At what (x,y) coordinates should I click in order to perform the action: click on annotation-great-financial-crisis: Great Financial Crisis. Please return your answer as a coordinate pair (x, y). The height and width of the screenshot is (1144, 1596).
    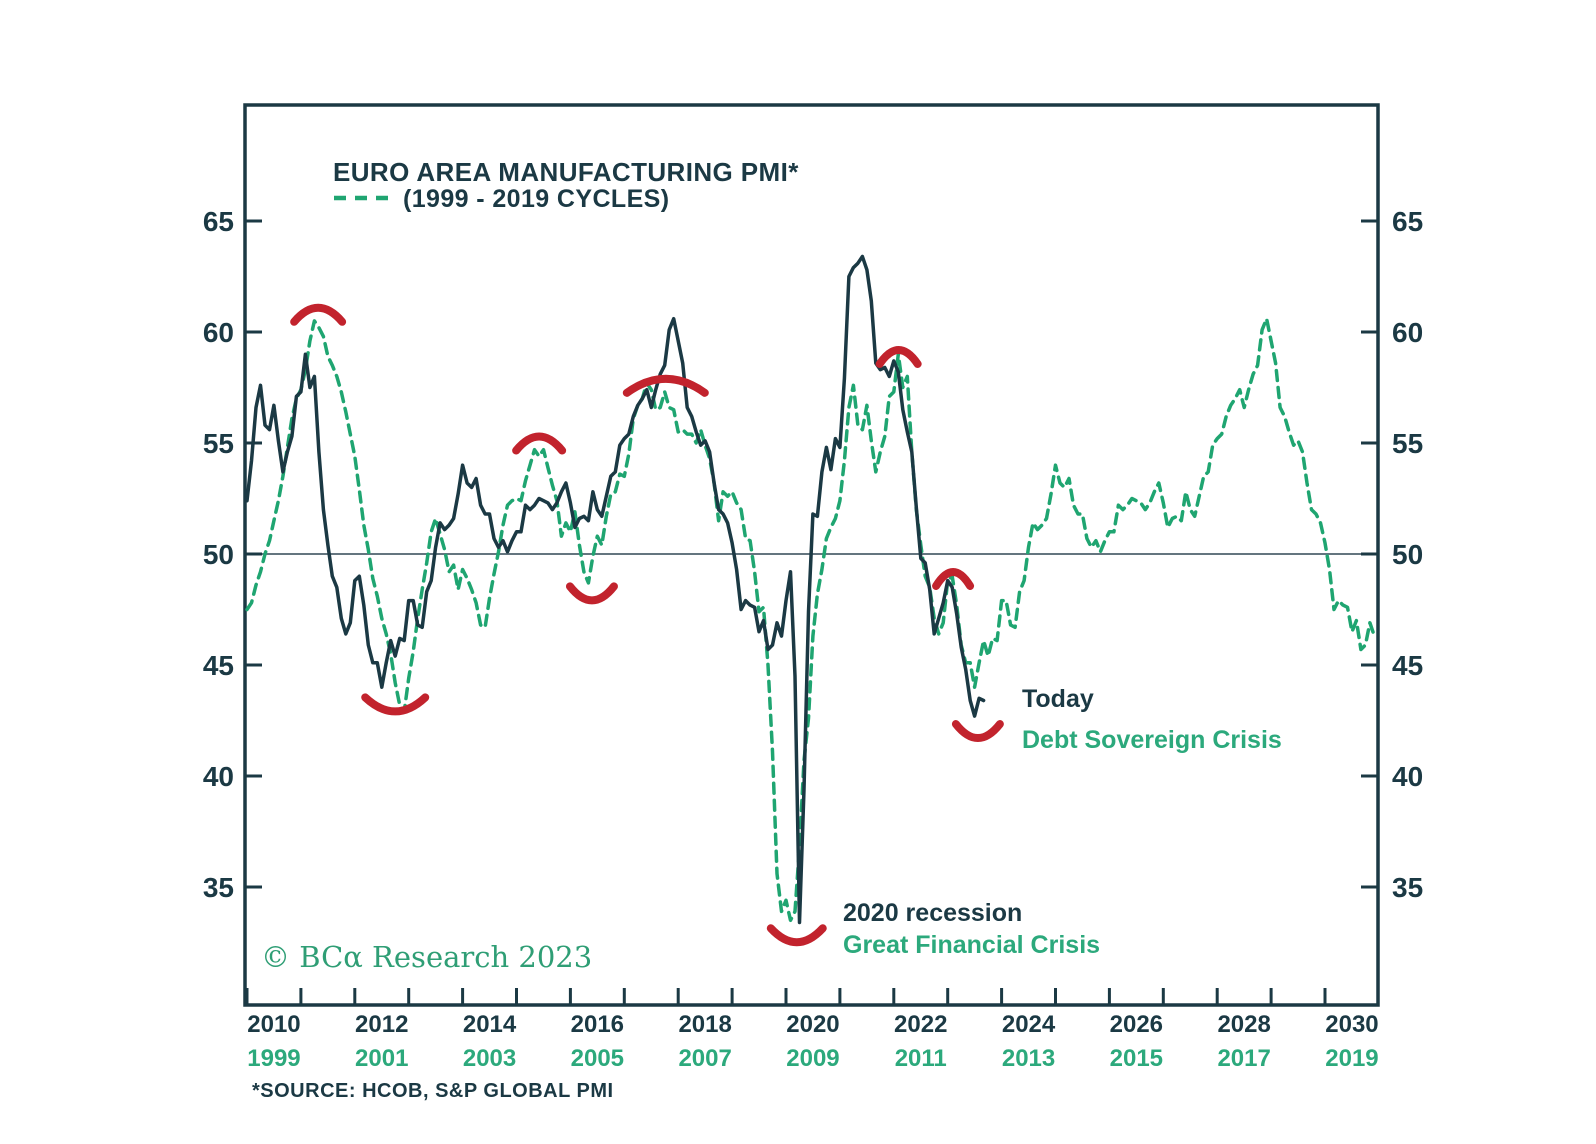
    Looking at the image, I should click on (971, 945).